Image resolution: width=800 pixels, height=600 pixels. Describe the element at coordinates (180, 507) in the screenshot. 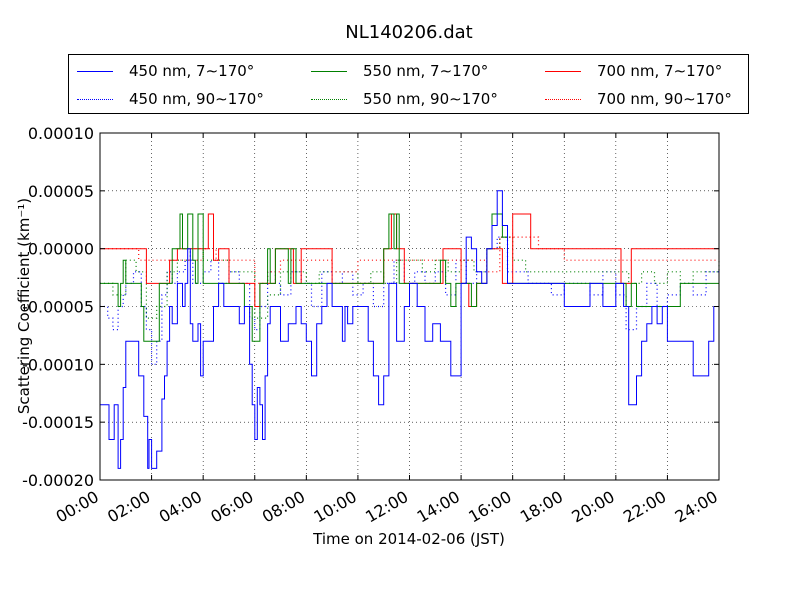

I see `x-tick-label: 04:00` at that location.